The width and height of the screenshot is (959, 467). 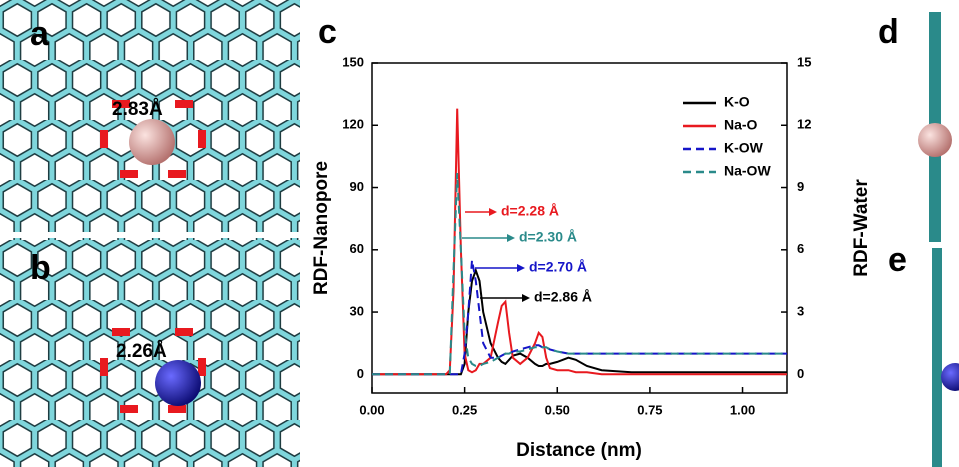 I want to click on distance-label: 2.83Å, so click(x=137, y=109).